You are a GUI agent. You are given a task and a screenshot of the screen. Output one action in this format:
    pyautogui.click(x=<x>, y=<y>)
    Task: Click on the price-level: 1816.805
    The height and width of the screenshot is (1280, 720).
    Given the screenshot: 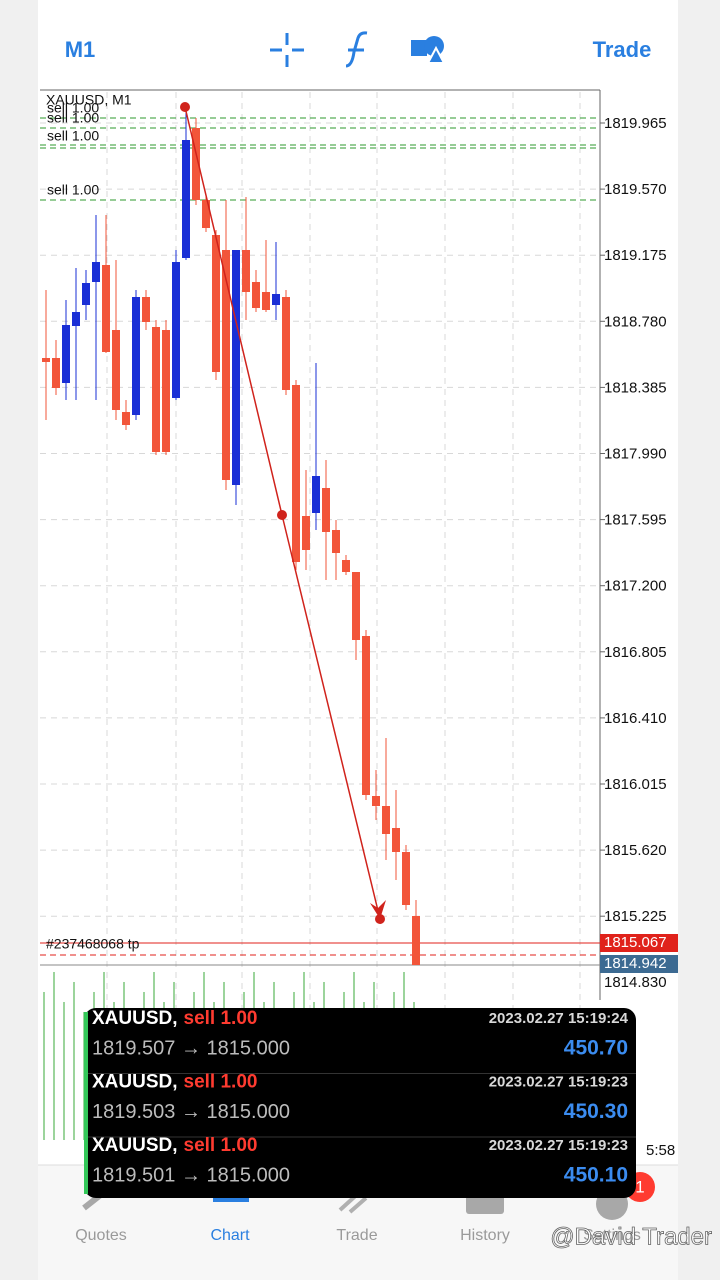 What is the action you would take?
    pyautogui.click(x=635, y=652)
    